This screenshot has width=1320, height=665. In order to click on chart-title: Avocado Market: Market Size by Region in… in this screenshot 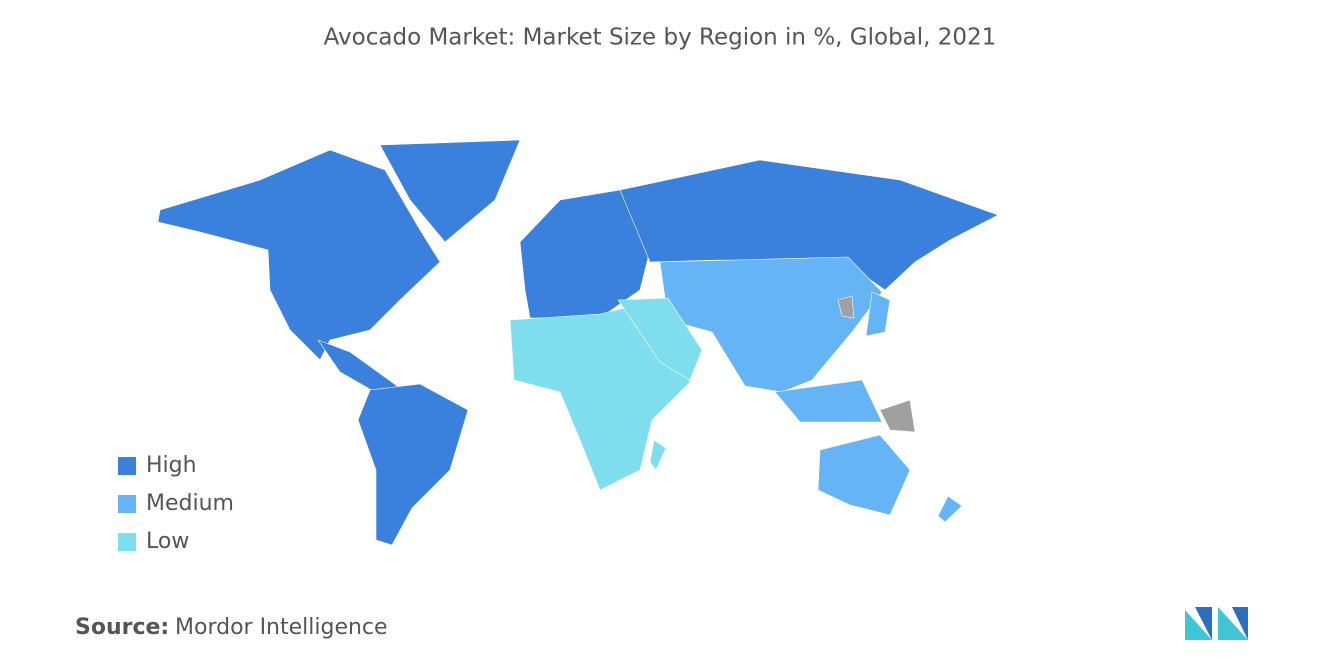, I will do `click(660, 38)`.